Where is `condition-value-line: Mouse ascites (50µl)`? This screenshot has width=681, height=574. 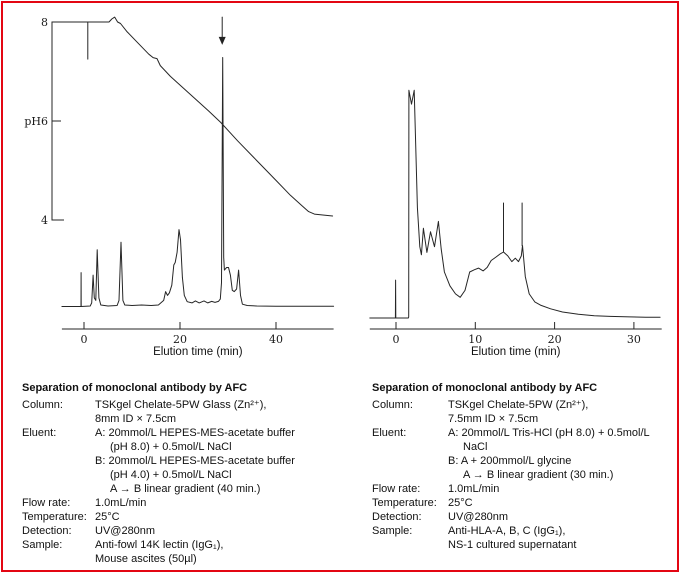
condition-value-line: Mouse ascites (50µl) is located at coordinates (146, 559).